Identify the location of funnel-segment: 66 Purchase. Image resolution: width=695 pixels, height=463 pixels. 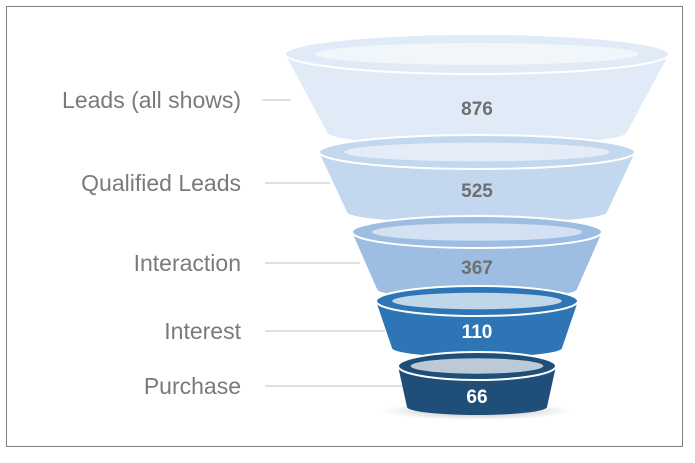
(350, 383).